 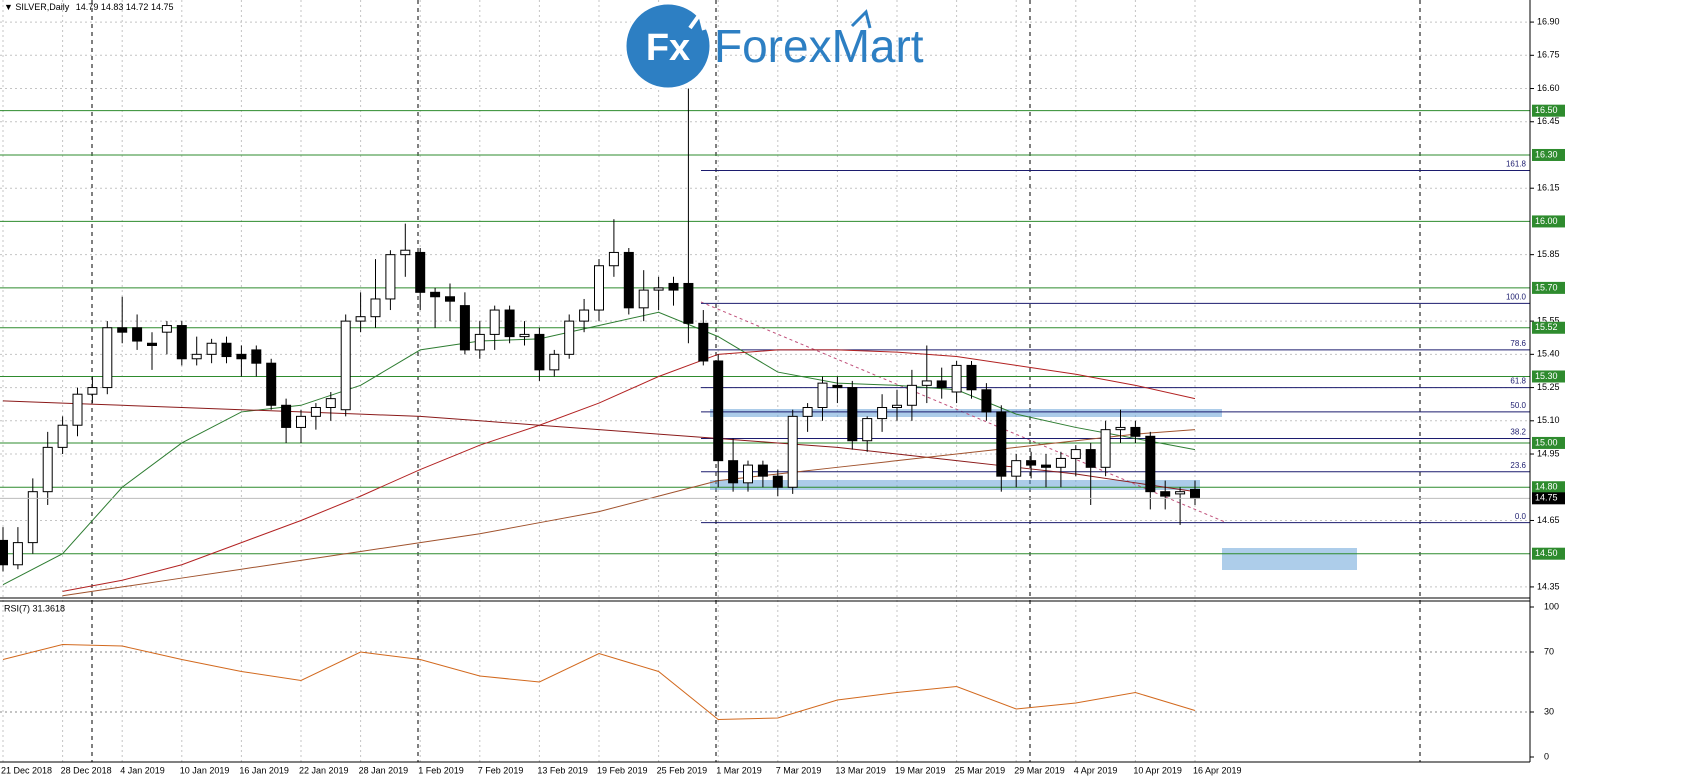 What do you see at coordinates (668, 46) in the screenshot?
I see `logo-circle` at bounding box center [668, 46].